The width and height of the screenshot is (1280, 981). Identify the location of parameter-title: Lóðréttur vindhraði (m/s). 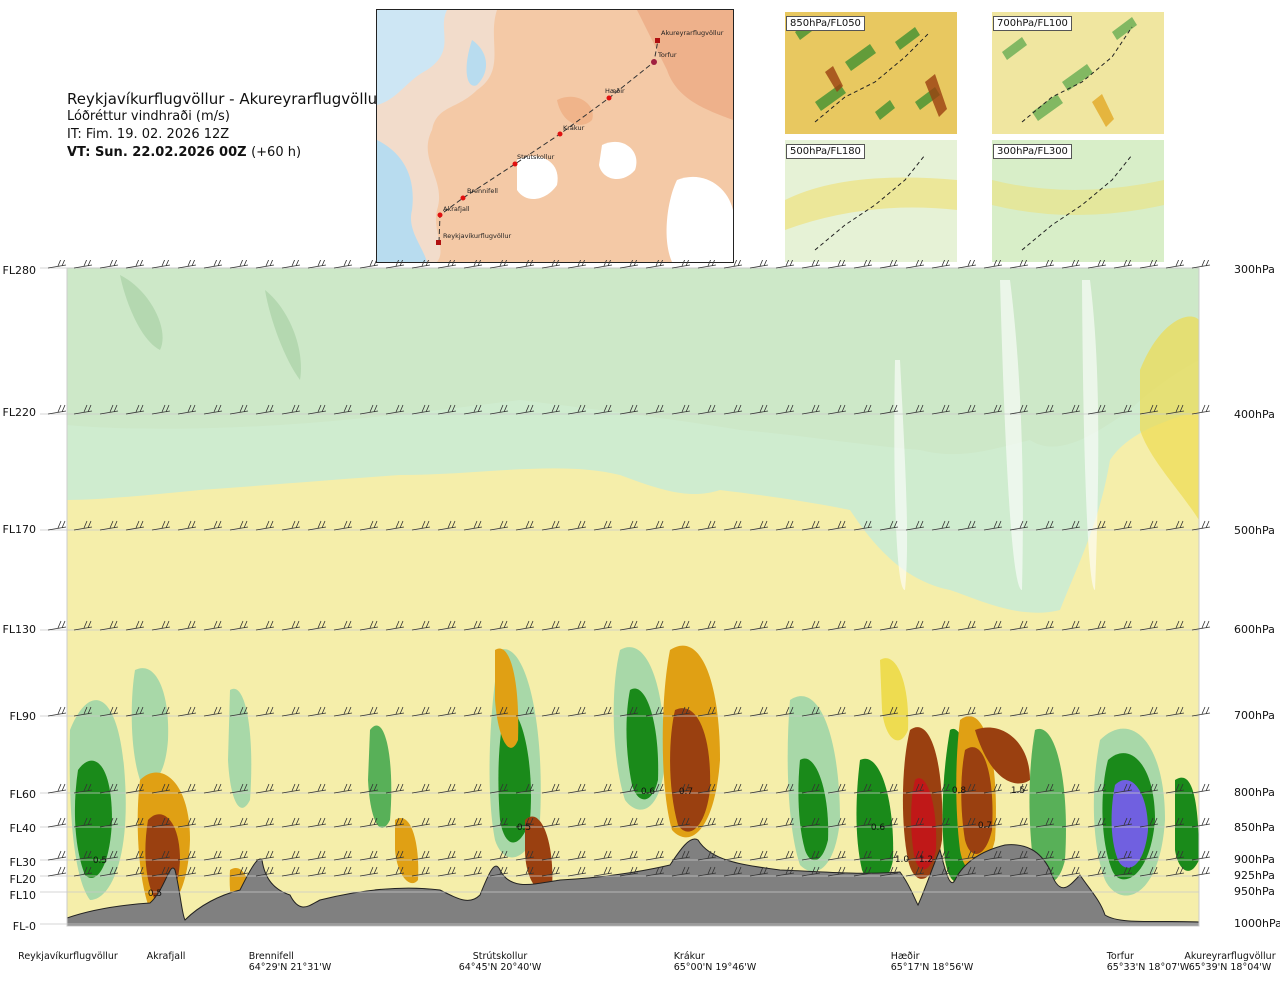
(148, 116).